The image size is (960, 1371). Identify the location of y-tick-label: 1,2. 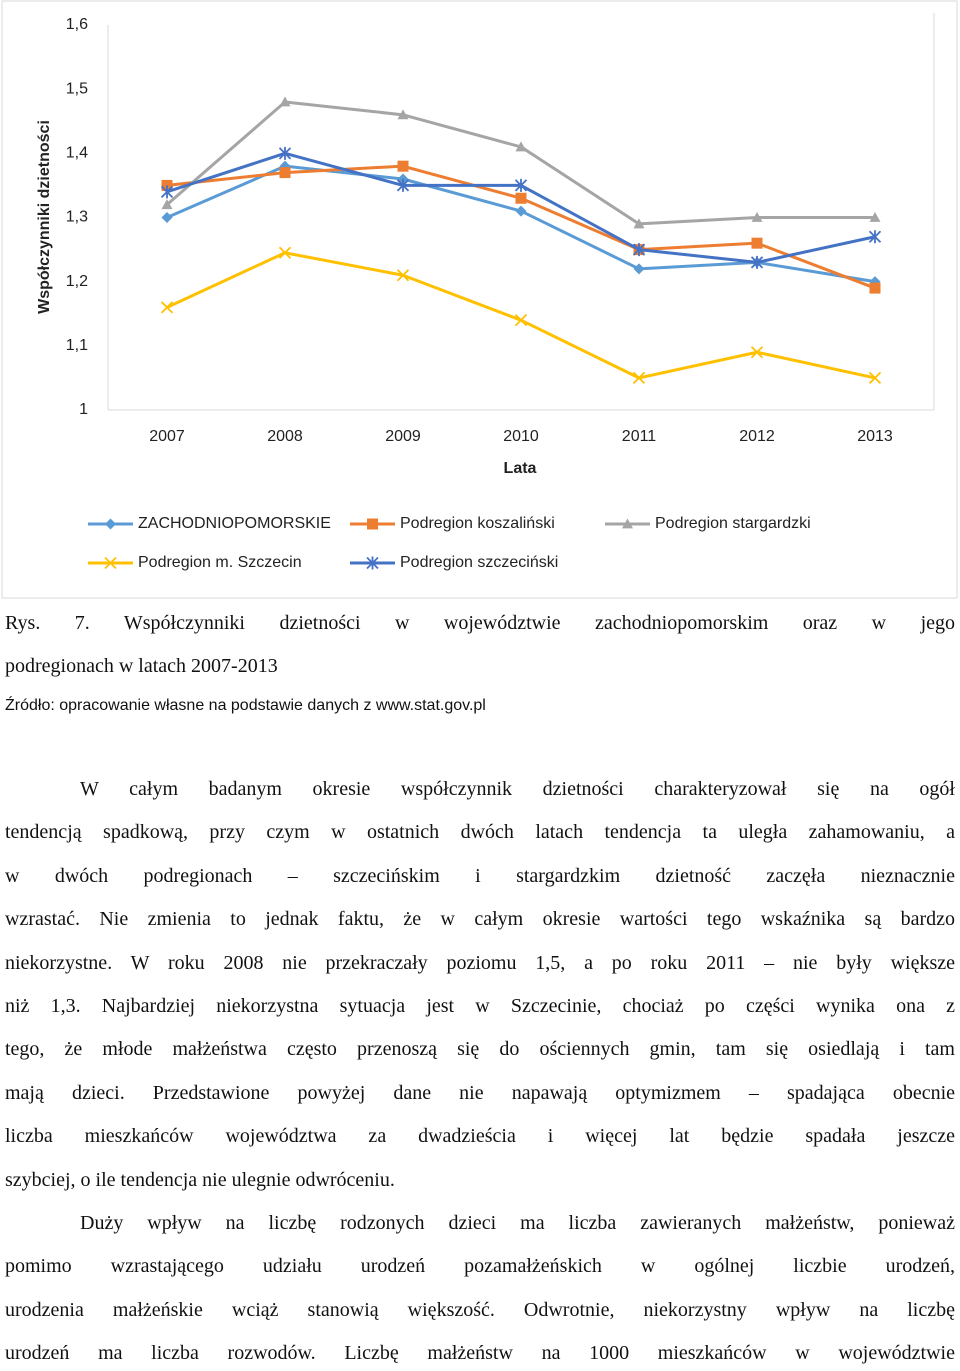
(77, 281).